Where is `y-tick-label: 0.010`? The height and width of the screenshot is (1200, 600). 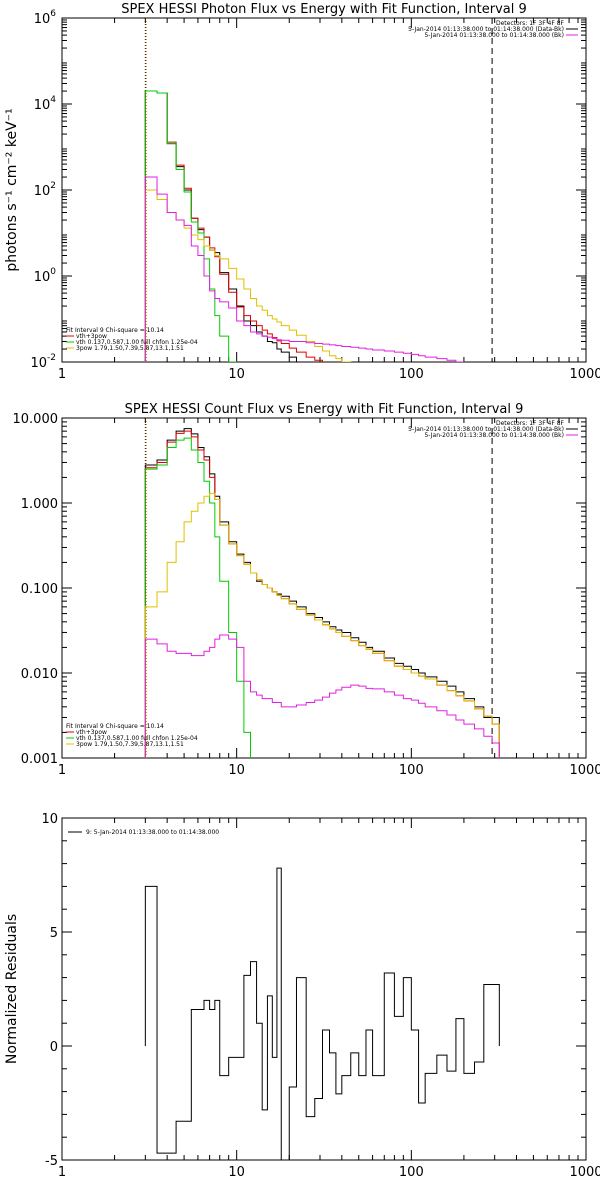 y-tick-label: 0.010 is located at coordinates (39, 674).